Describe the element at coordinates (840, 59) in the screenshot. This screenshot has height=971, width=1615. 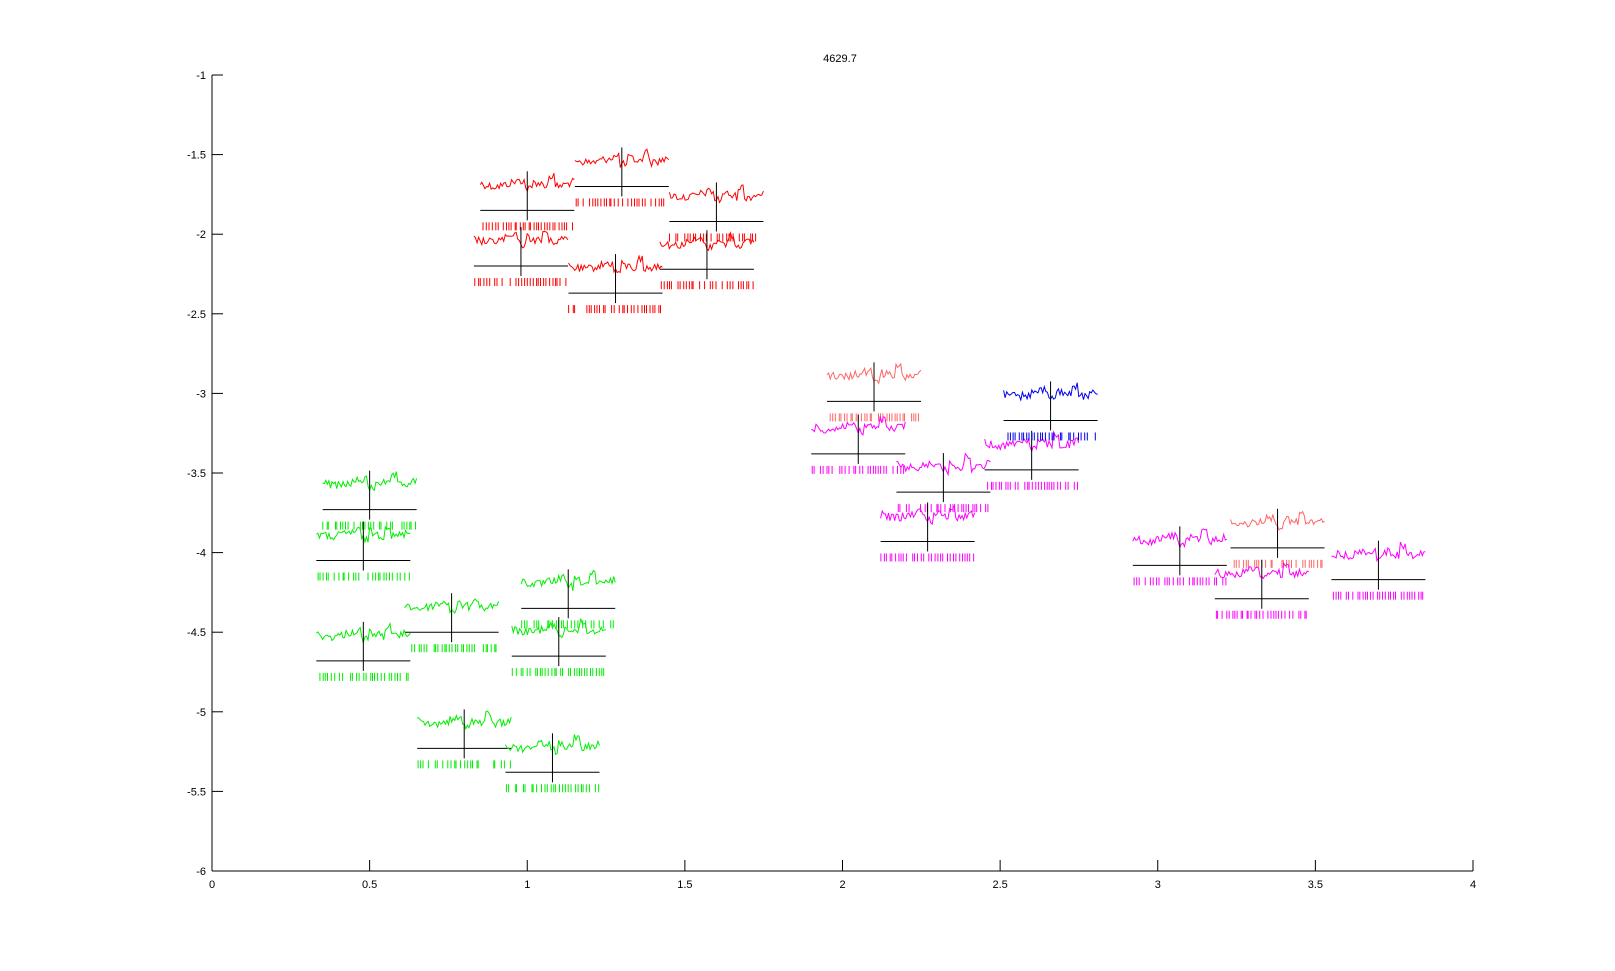
I see `chart-title: 4629.7` at that location.